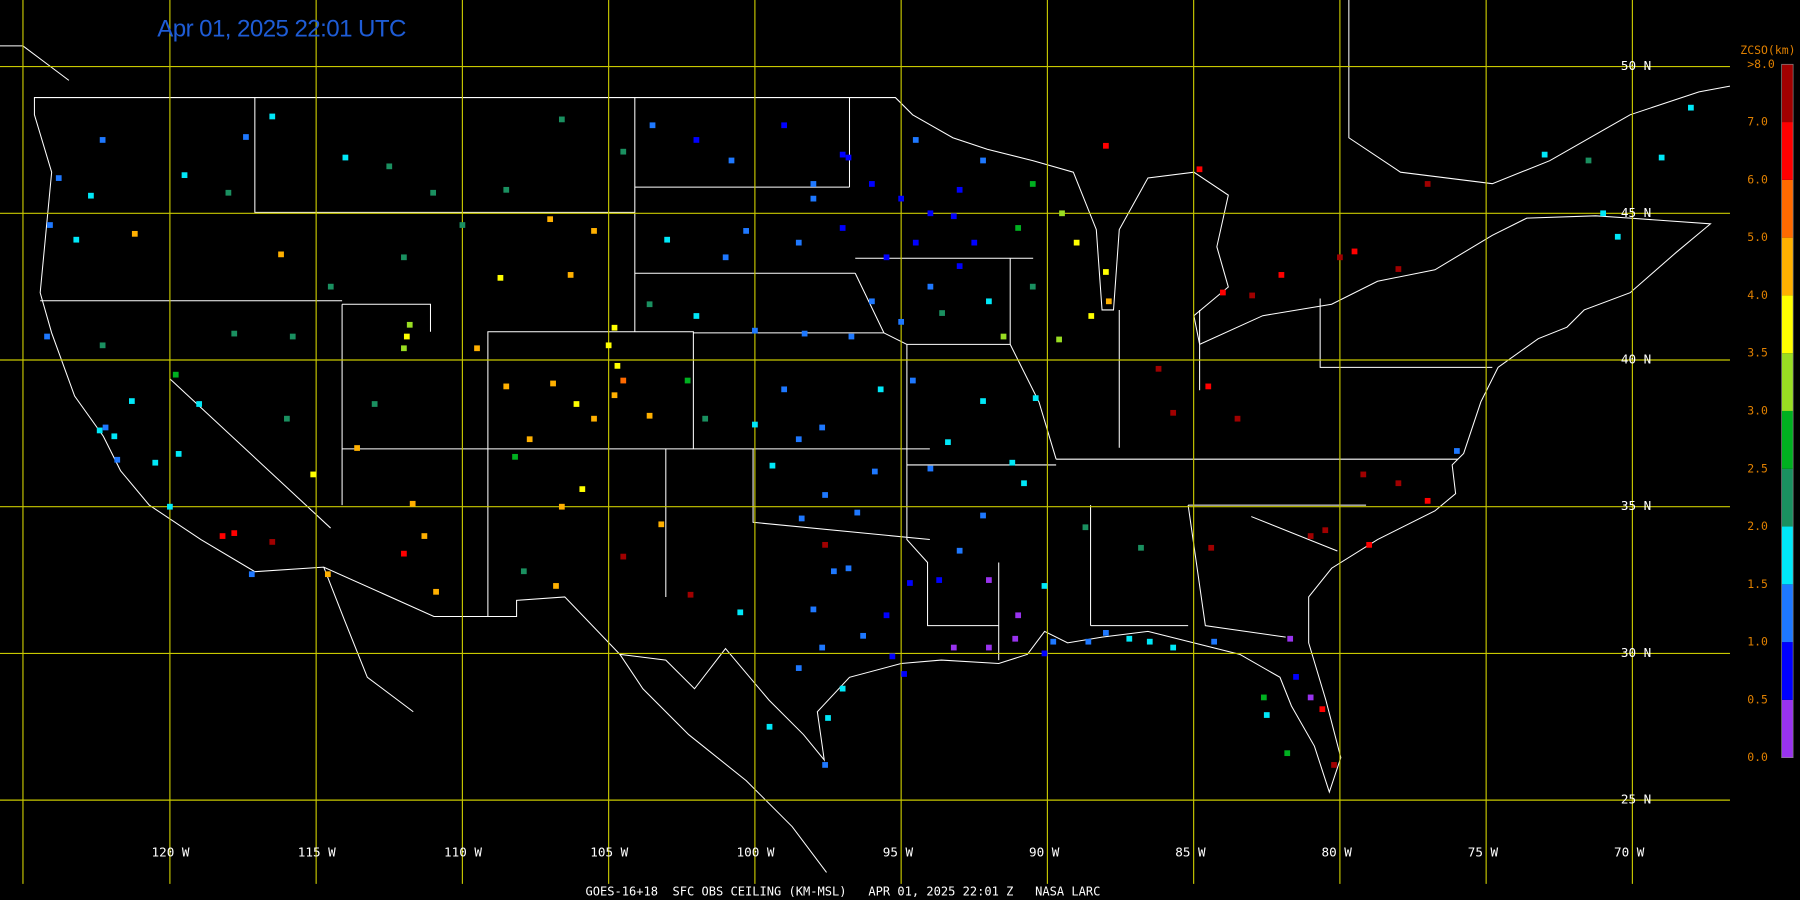 The image size is (1800, 900). I want to click on colorbar-label: 6.0, so click(1757, 179).